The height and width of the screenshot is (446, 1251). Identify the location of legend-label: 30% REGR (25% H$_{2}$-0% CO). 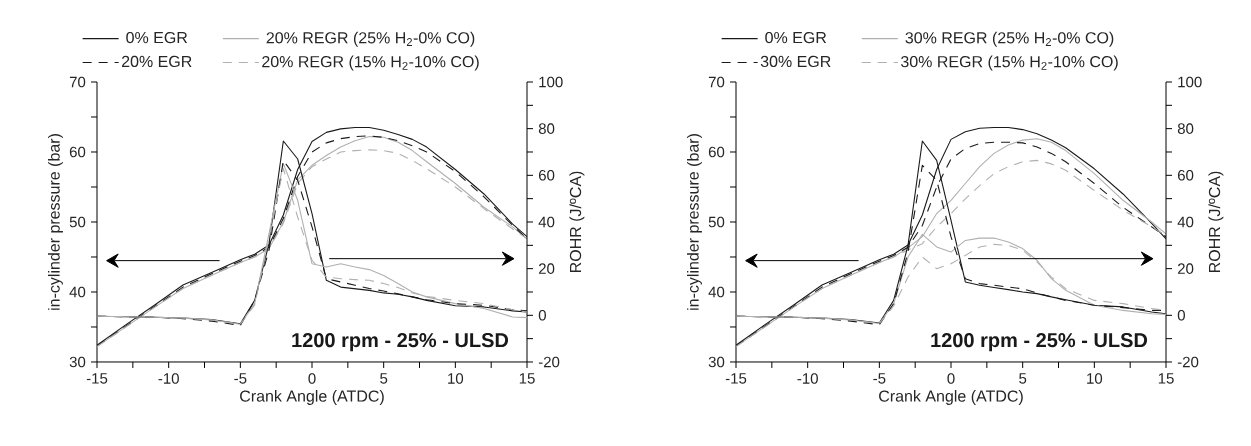
(1009, 39).